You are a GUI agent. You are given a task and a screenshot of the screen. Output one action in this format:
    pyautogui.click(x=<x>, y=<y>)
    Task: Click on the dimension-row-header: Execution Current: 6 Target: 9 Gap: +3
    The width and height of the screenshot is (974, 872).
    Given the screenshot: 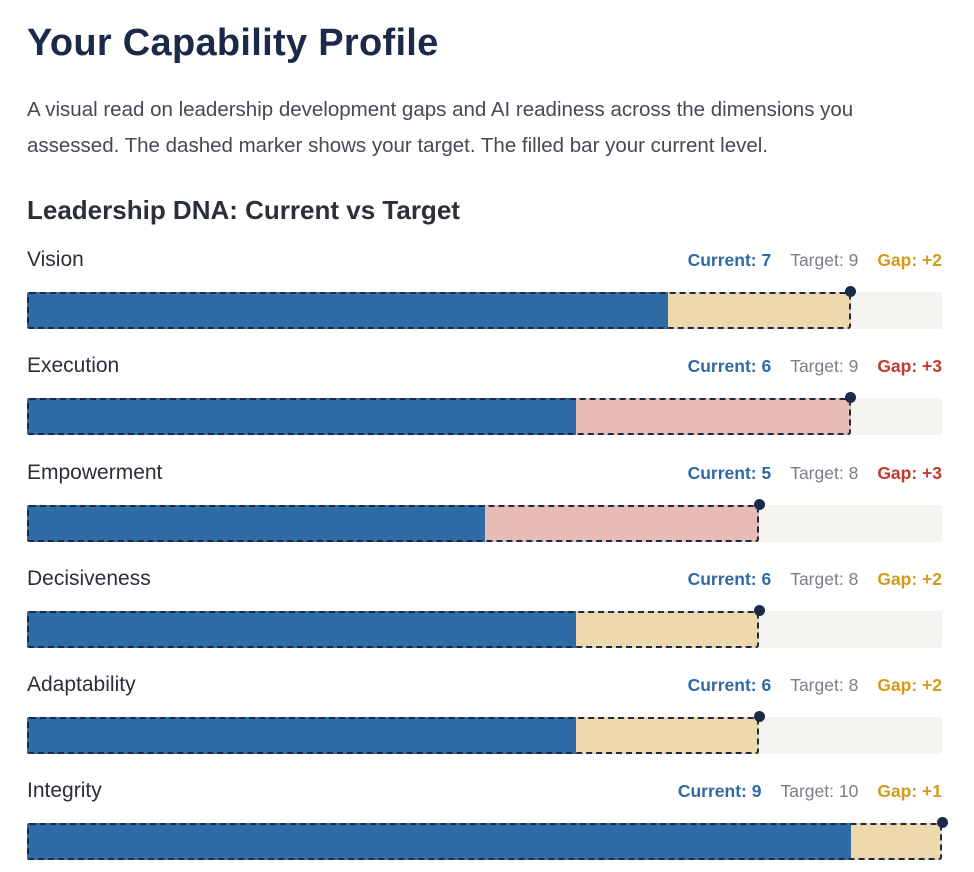 What is the action you would take?
    pyautogui.click(x=484, y=370)
    